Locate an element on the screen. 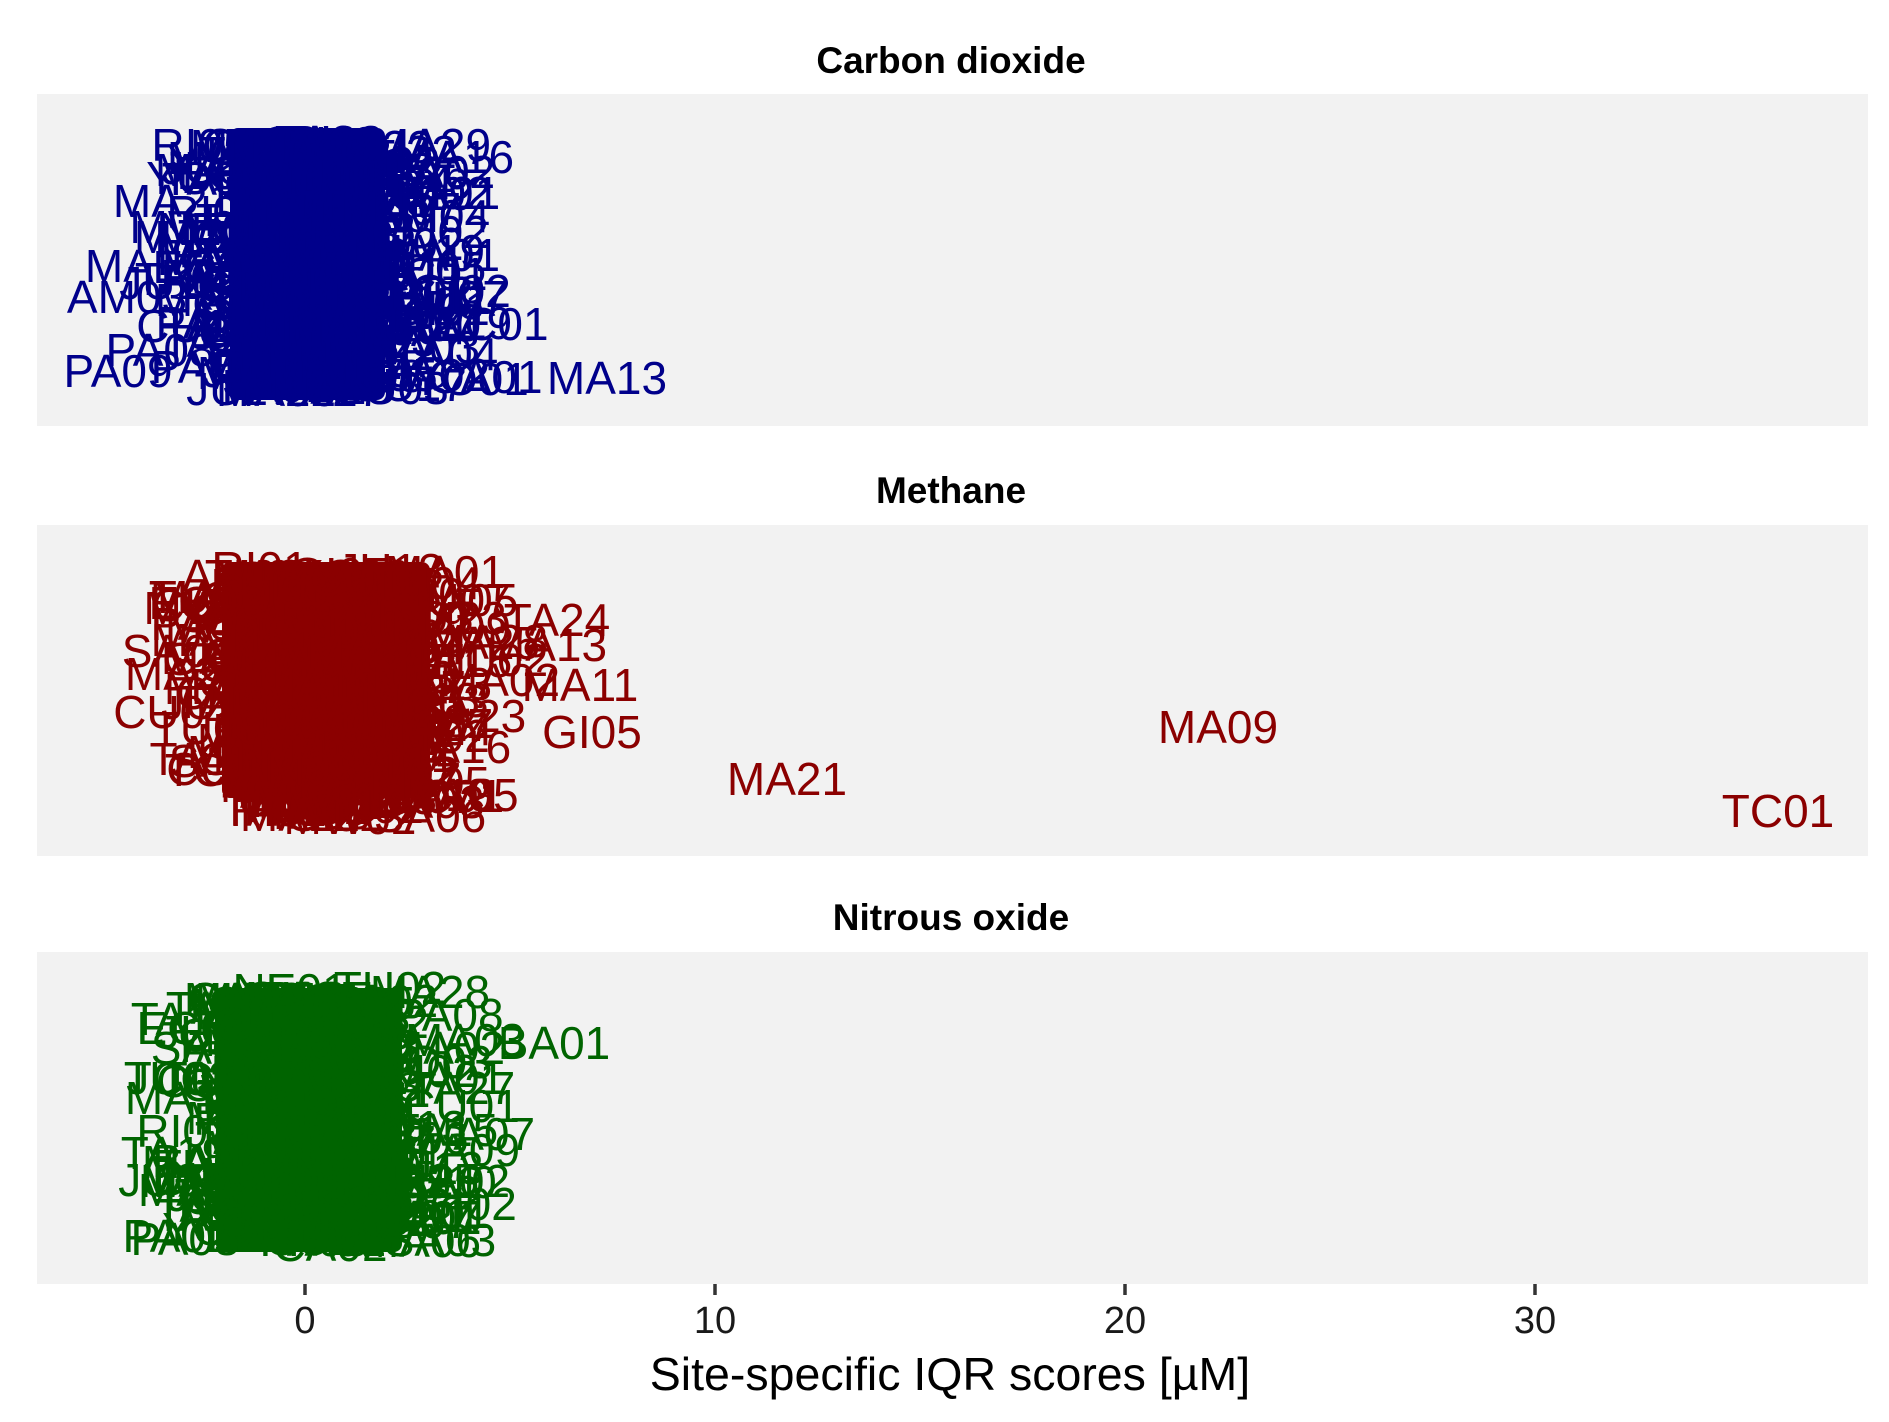 The height and width of the screenshot is (1422, 1889). svg-text: MA16 is located at coordinates (324, 1189).